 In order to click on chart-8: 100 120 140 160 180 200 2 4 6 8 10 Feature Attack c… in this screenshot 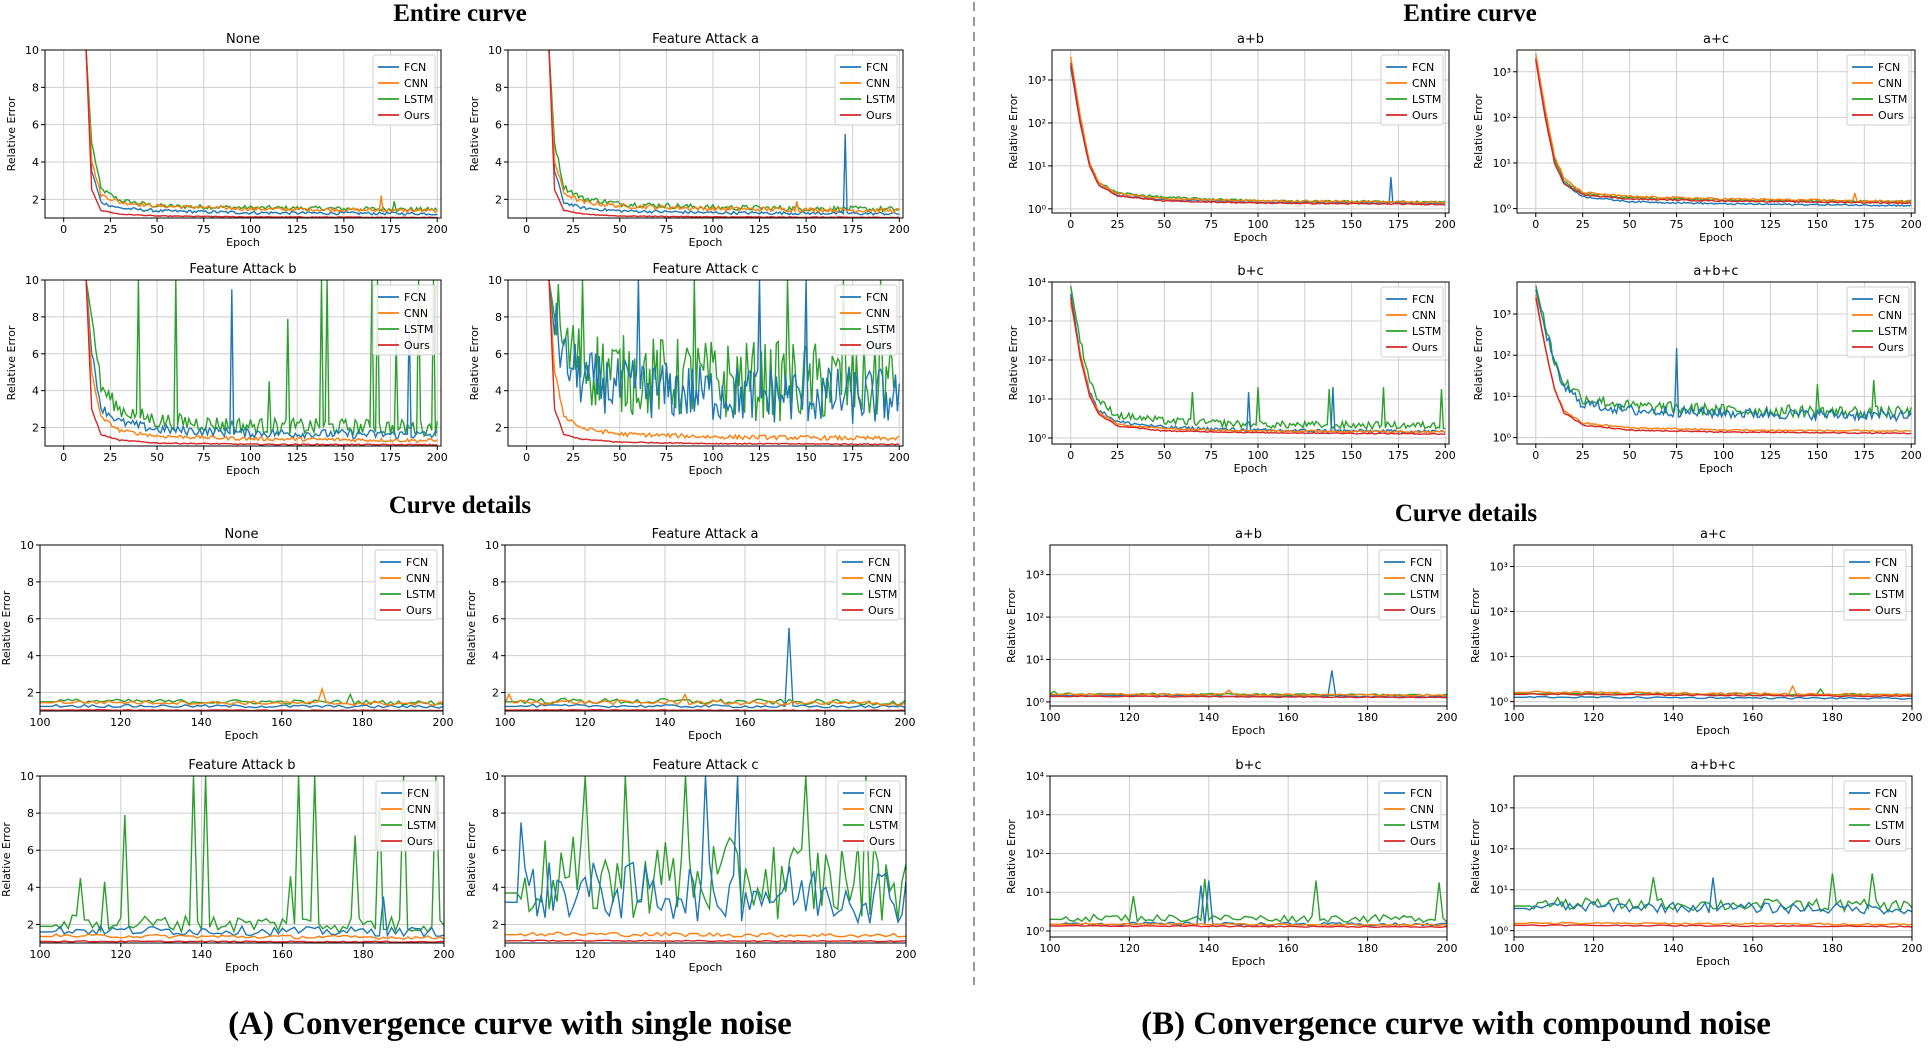, I will do `click(691, 866)`.